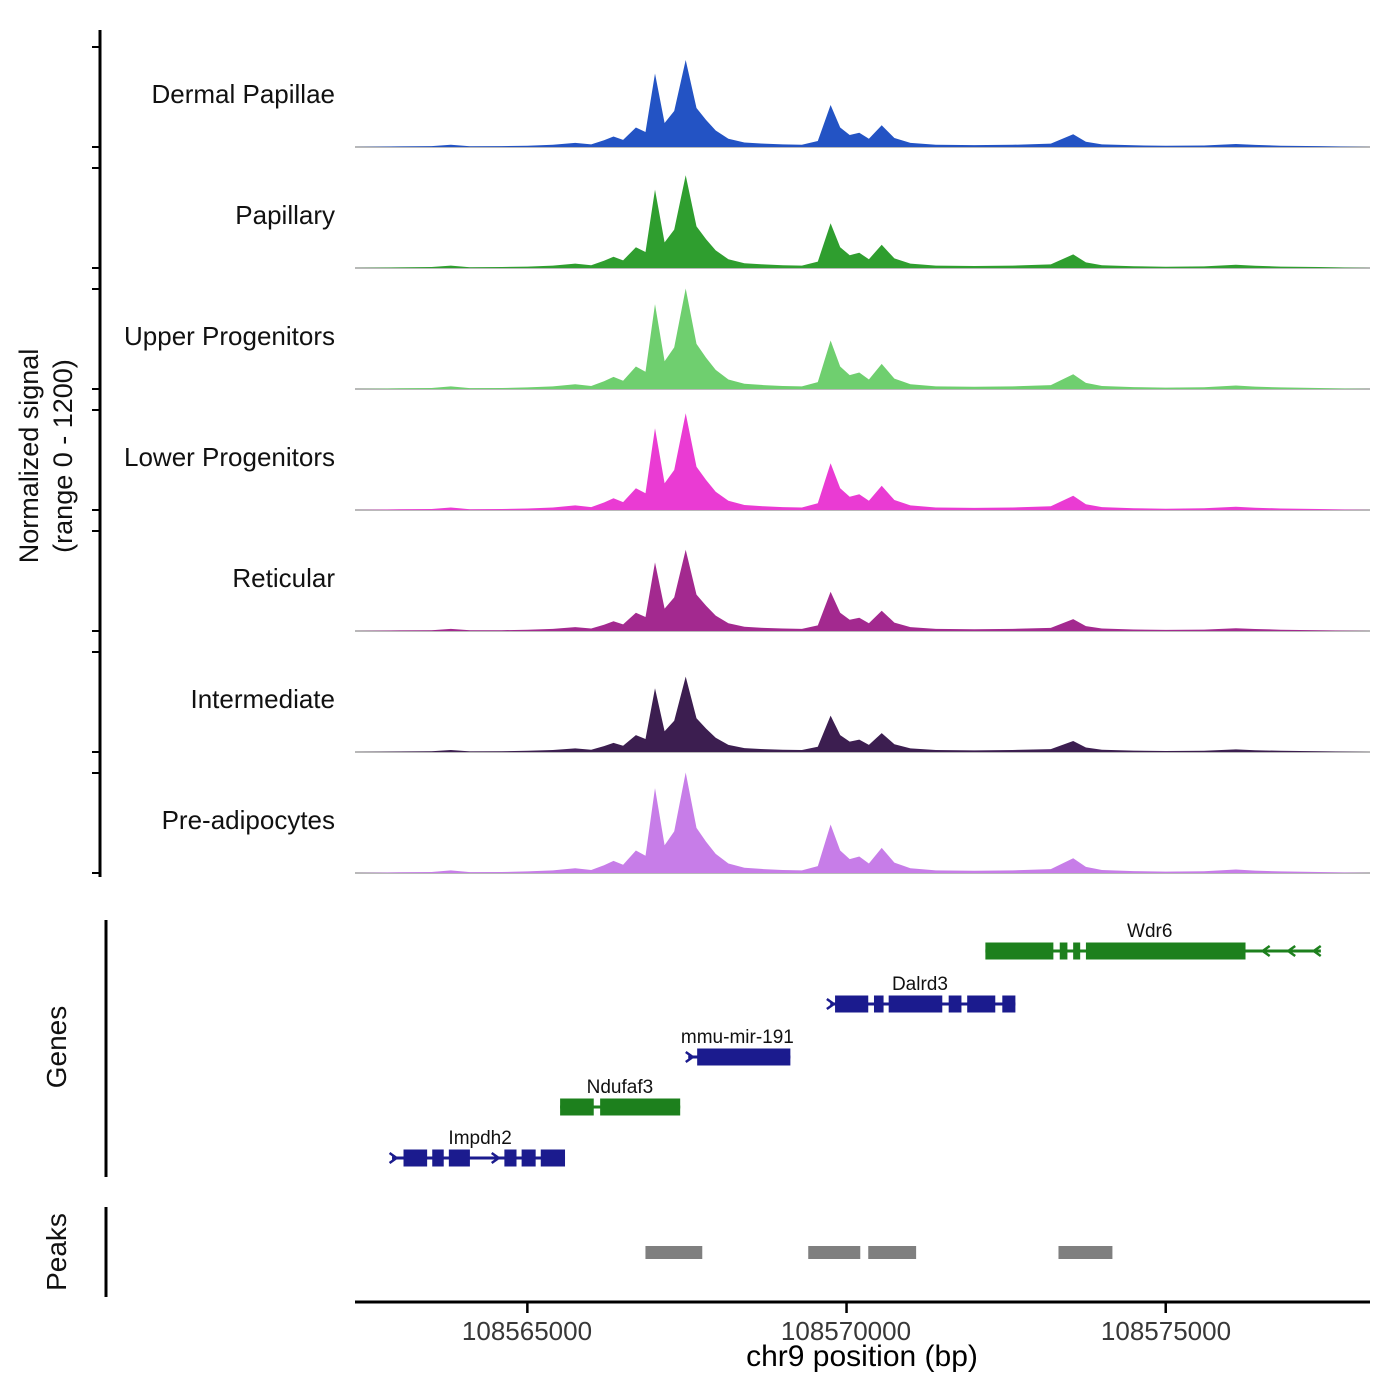  Describe the element at coordinates (620, 1087) in the screenshot. I see `gene-label-ndufaf3: Ndufaf3` at that location.